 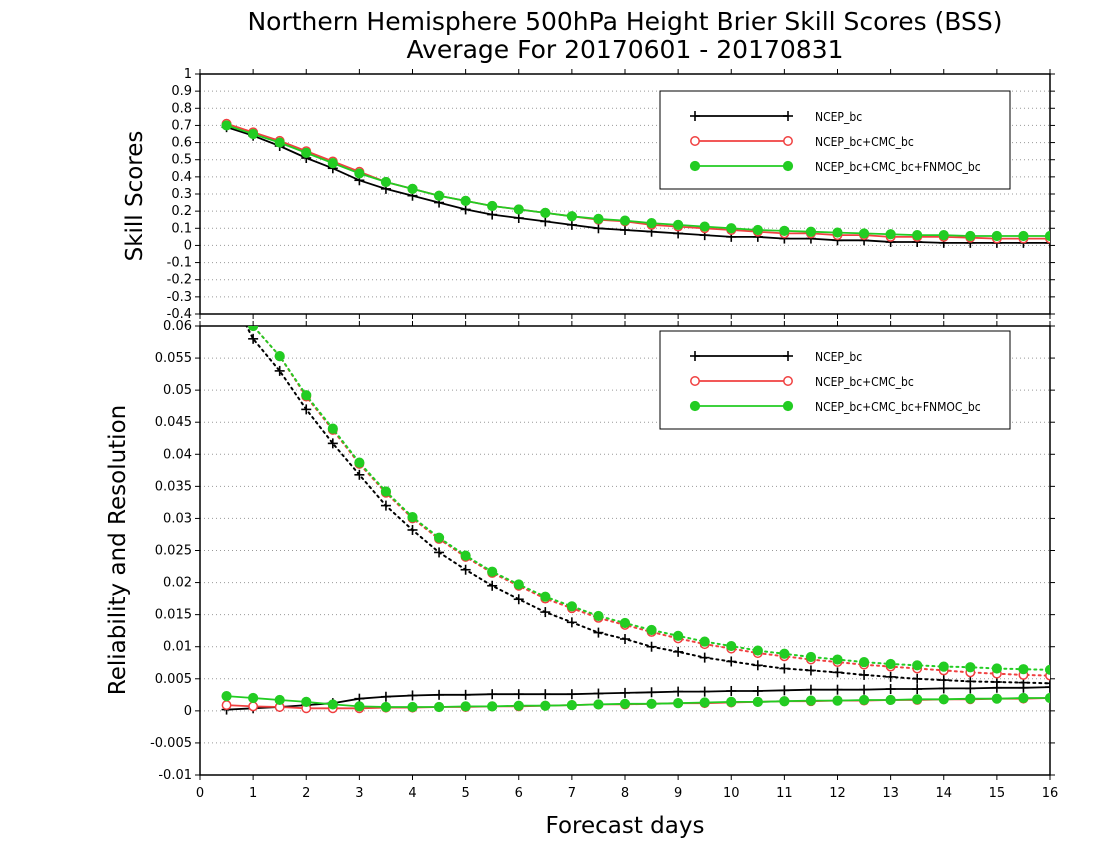 I want to click on bottom-legend-box, so click(x=835, y=380).